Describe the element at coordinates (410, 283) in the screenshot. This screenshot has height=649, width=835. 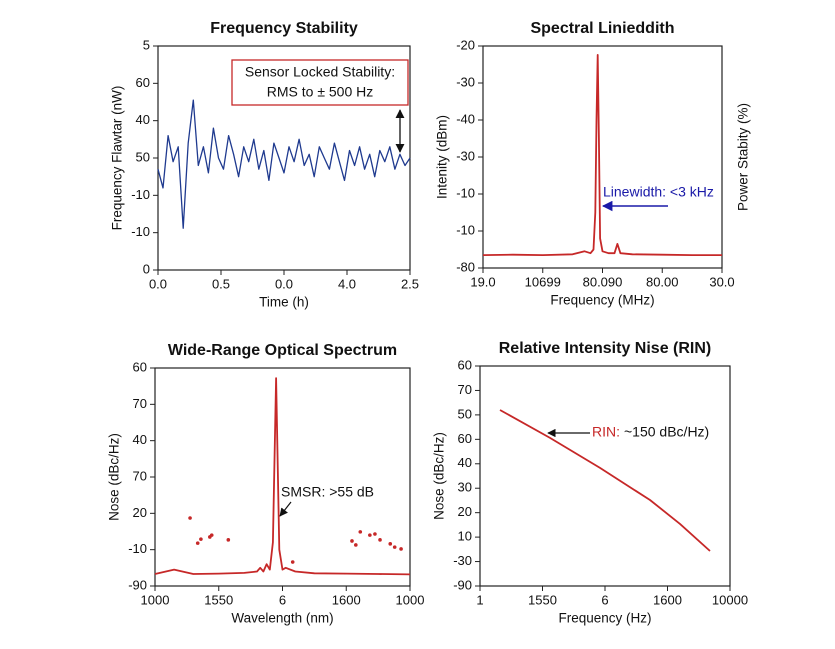
I see `x-tick-label: 2.5` at that location.